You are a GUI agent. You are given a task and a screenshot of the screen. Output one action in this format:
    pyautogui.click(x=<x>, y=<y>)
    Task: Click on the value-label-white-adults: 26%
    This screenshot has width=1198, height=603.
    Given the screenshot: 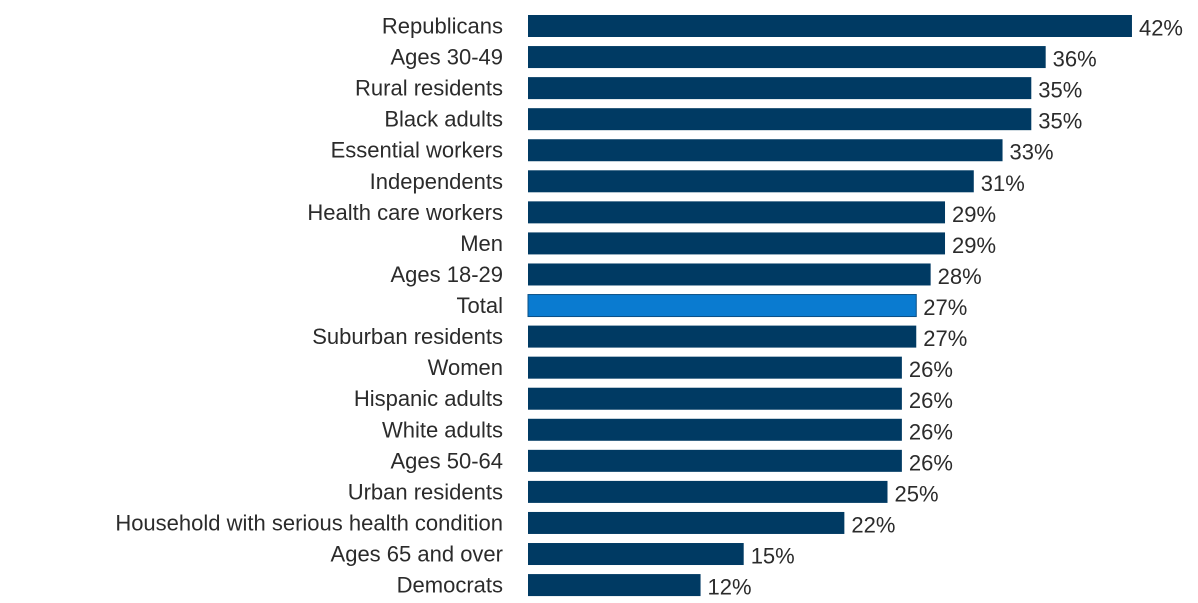 What is the action you would take?
    pyautogui.click(x=931, y=431)
    